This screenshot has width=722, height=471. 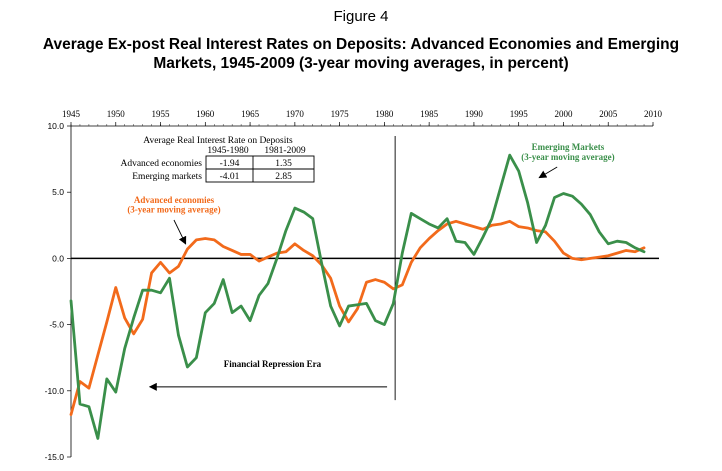 I want to click on x-tick-label: 2005, so click(x=608, y=114).